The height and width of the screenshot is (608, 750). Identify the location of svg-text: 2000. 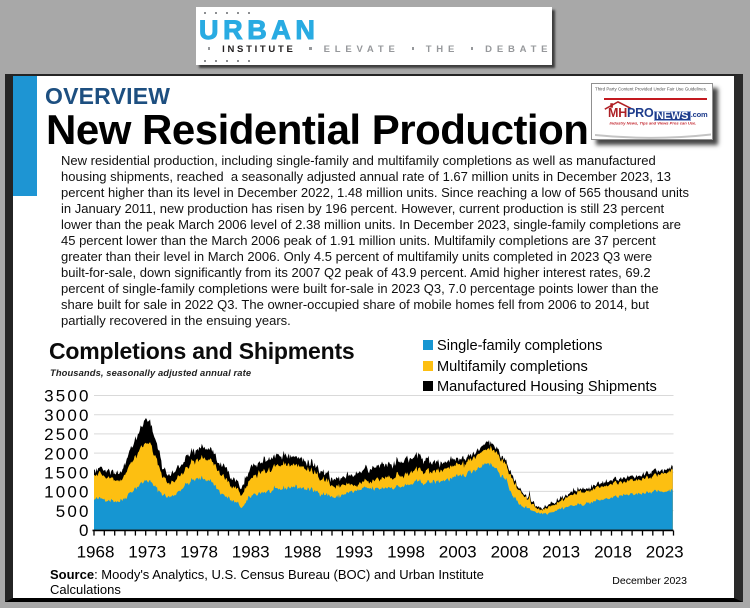
(67, 453).